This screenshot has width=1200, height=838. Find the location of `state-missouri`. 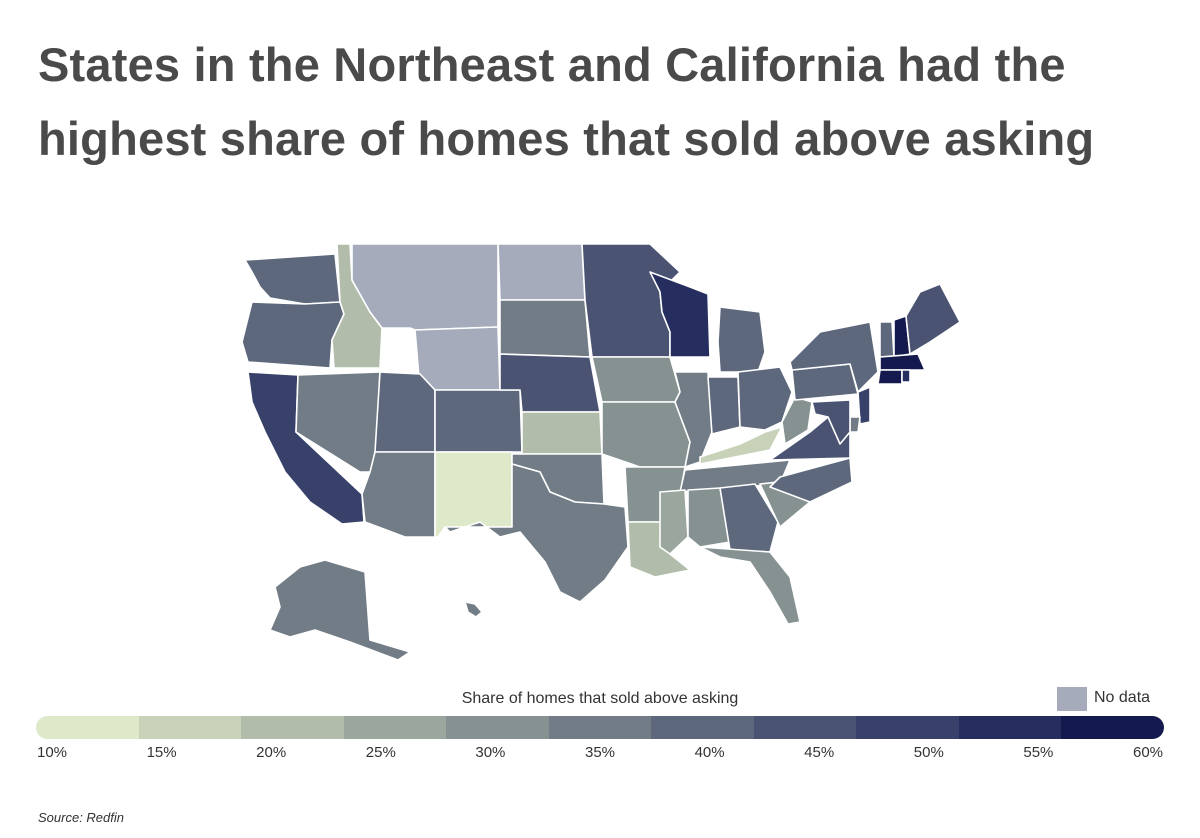

state-missouri is located at coordinates (646, 434).